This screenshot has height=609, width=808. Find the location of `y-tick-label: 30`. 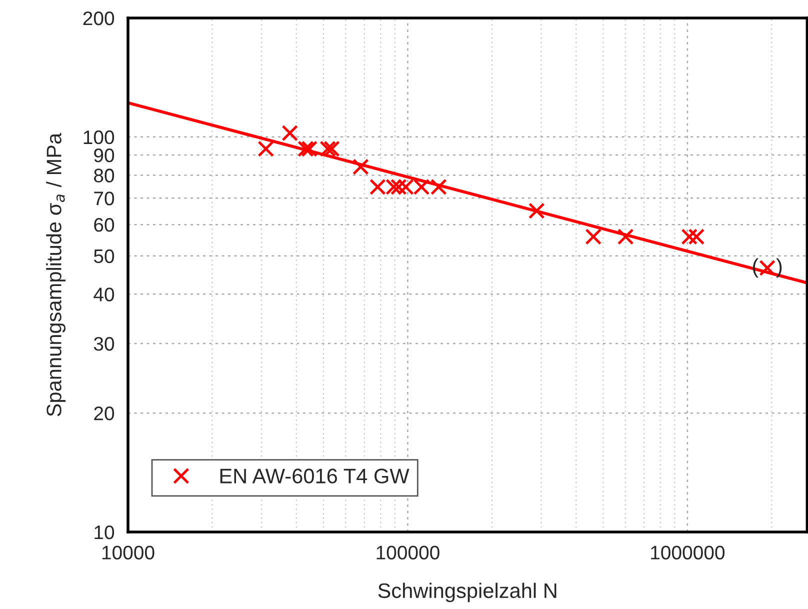

y-tick-label: 30 is located at coordinates (104, 343).